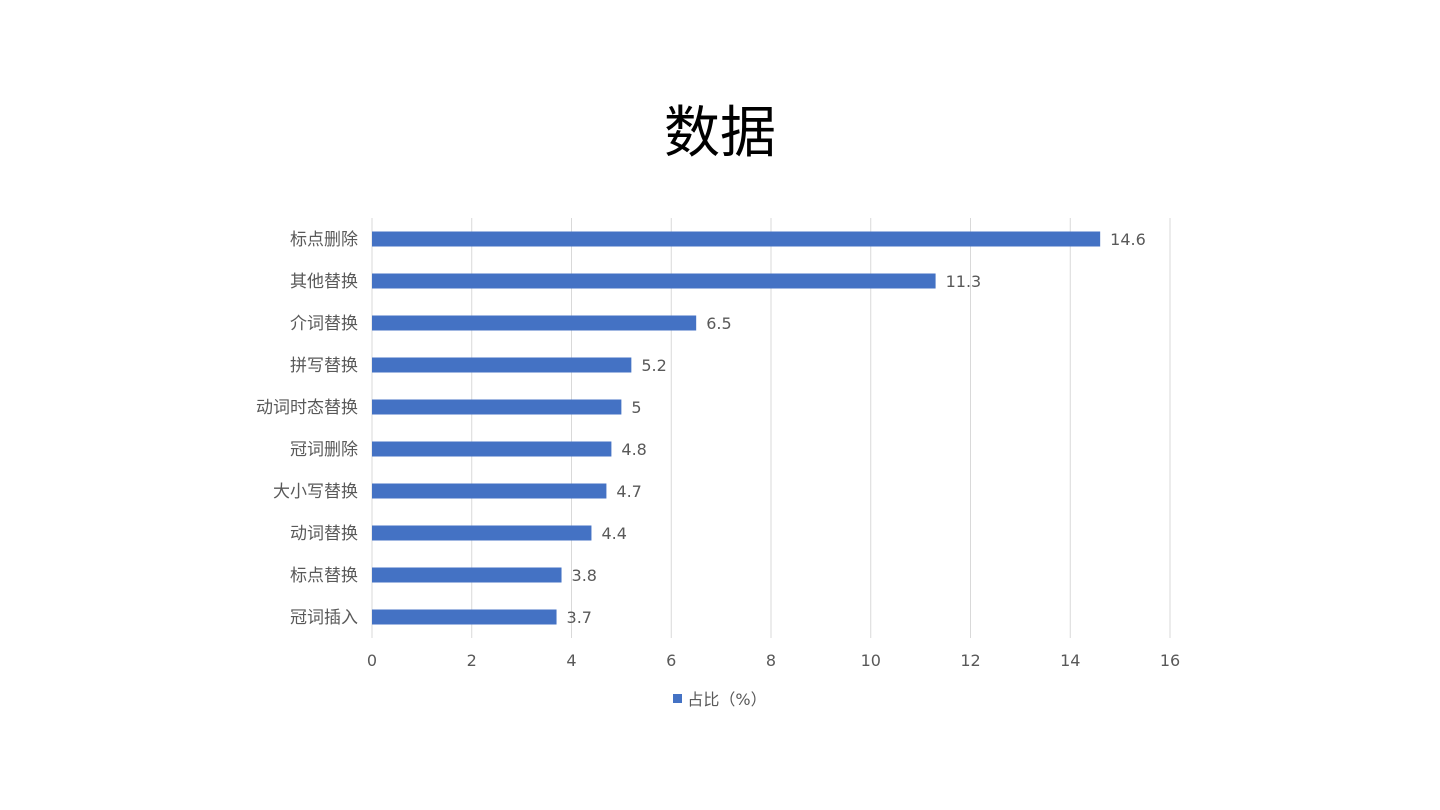  Describe the element at coordinates (324, 324) in the screenshot. I see `category-label: 介词替换` at that location.